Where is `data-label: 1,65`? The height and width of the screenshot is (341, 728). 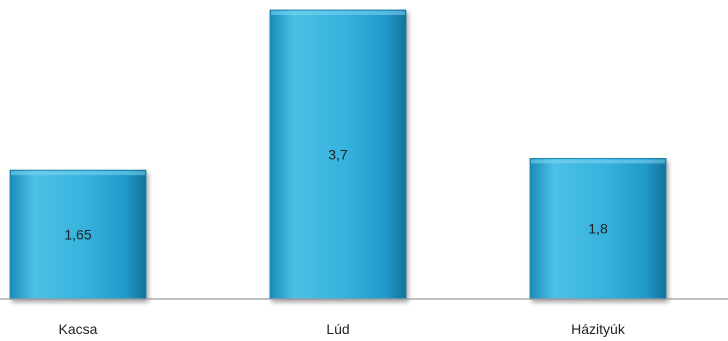
data-label: 1,65 is located at coordinates (77, 235).